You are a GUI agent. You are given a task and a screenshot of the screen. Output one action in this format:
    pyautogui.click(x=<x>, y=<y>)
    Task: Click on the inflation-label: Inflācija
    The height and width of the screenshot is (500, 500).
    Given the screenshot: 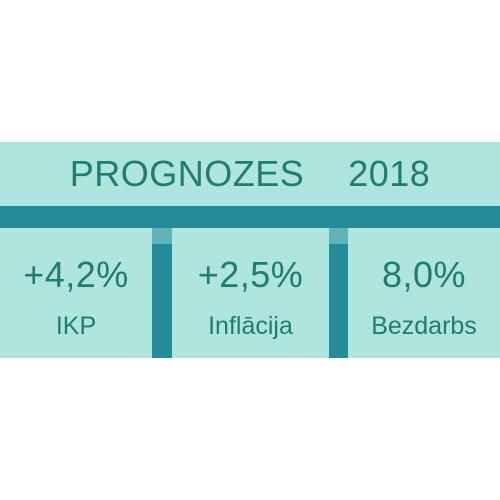 What is the action you would take?
    pyautogui.click(x=250, y=326)
    